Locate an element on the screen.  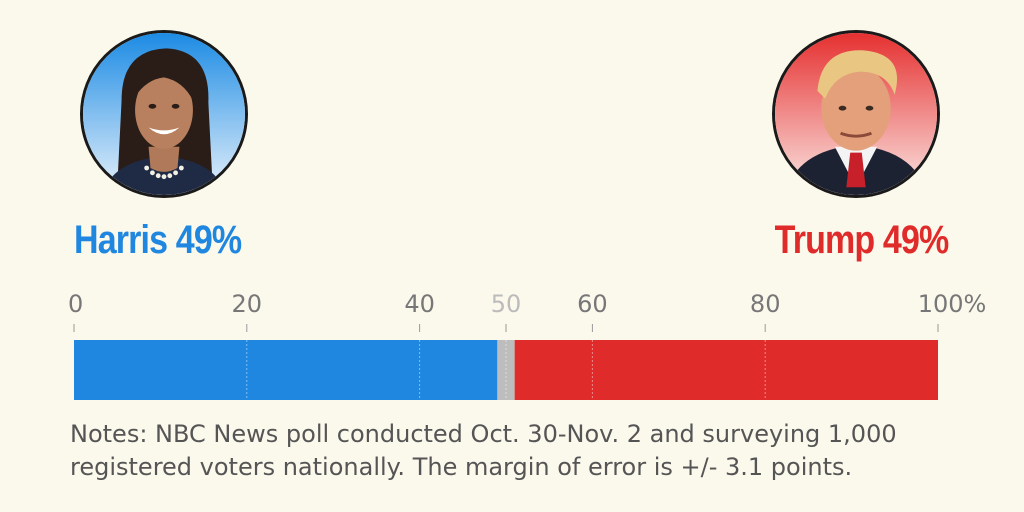
tick-label: 60 is located at coordinates (592, 304).